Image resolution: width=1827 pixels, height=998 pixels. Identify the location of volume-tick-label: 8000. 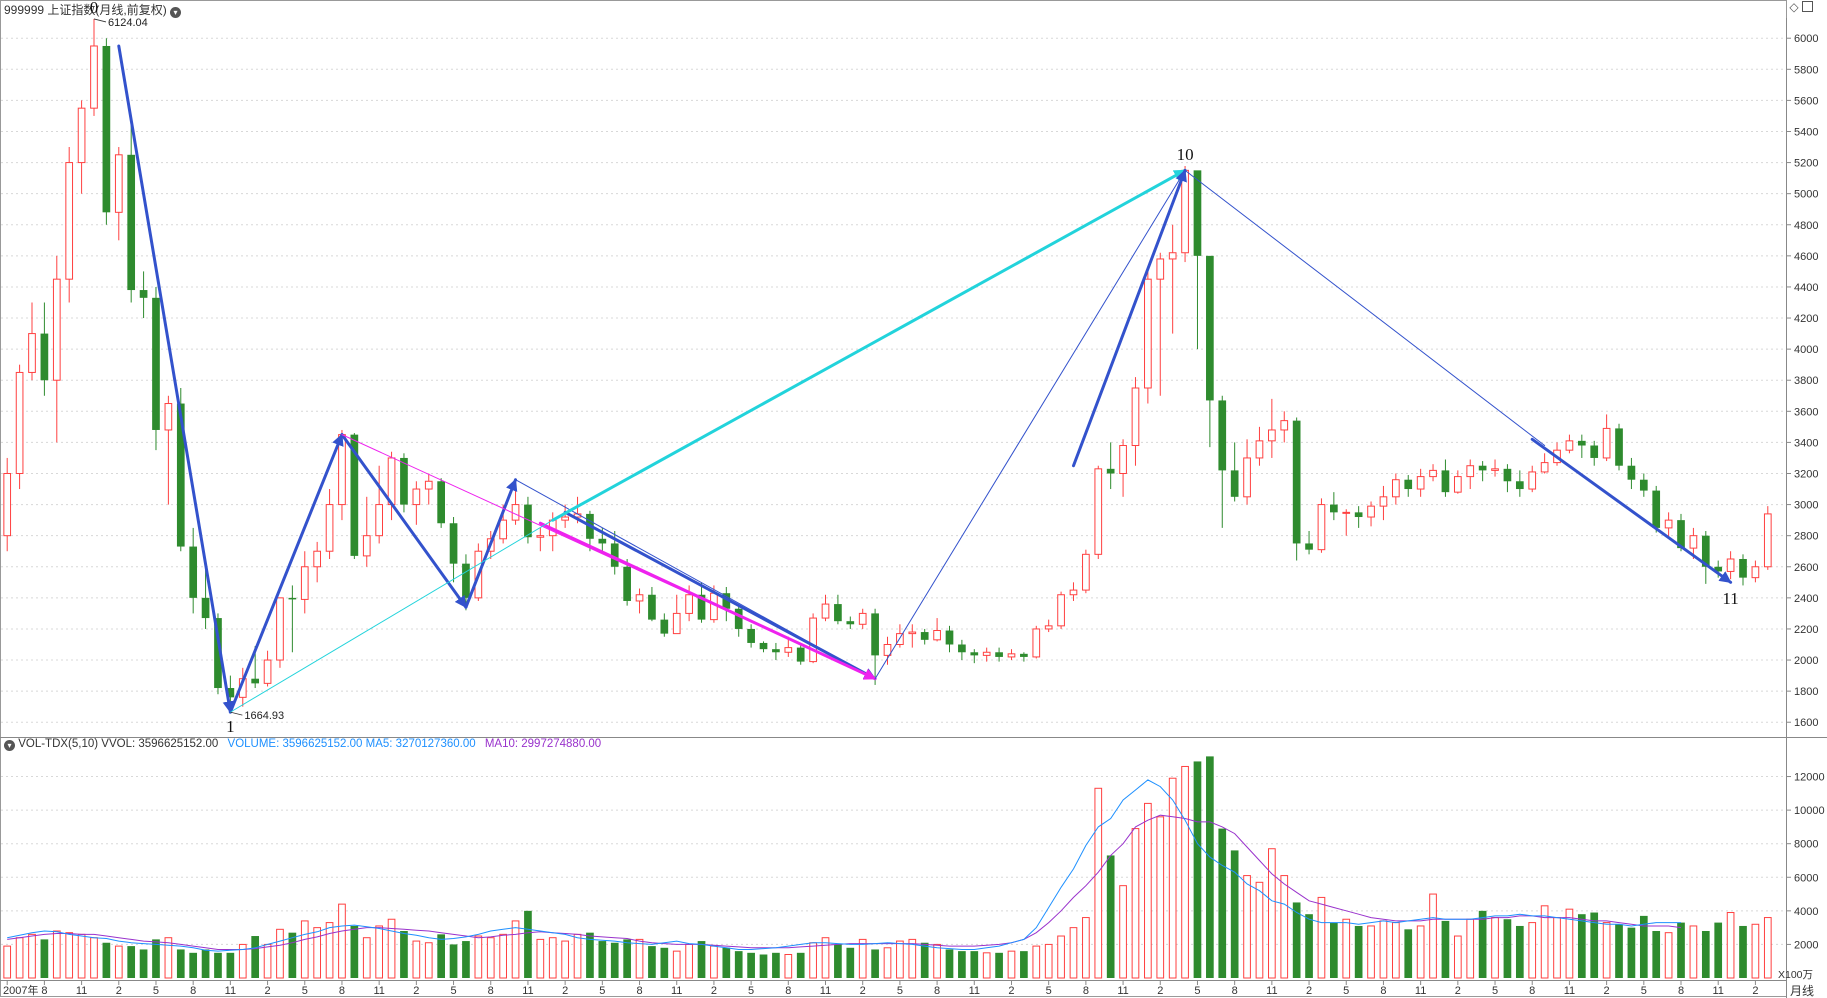
(1806, 845).